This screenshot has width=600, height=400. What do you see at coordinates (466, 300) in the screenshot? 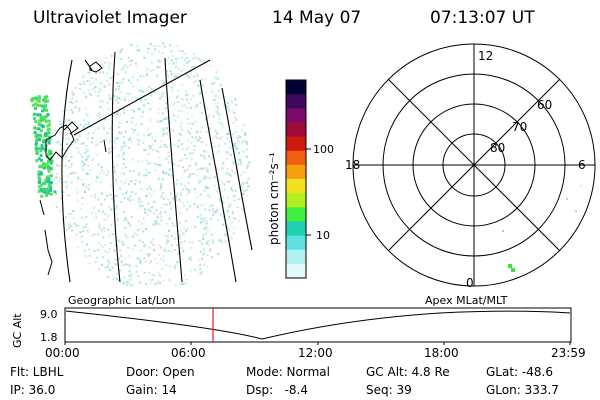
I see `orbit-right-label: Apex MLat/MLT` at bounding box center [466, 300].